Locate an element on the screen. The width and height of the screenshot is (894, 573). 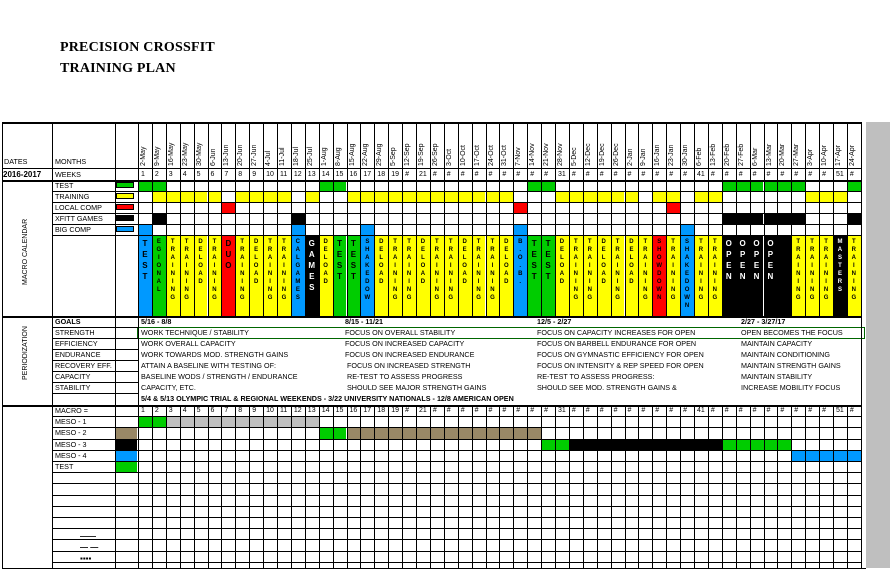
phase-text: SHOULD SEE MAJOR STRENGTH GAINS is located at coordinates (417, 387).